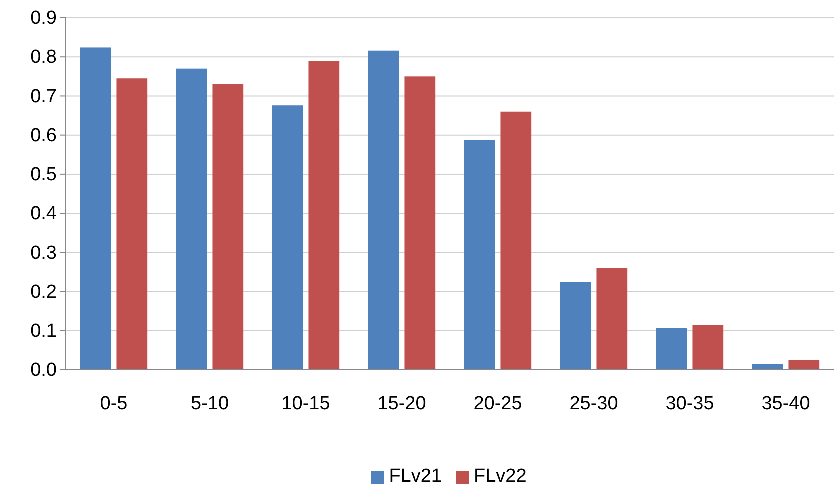  I want to click on y-tick-label: 0.1, so click(43, 331).